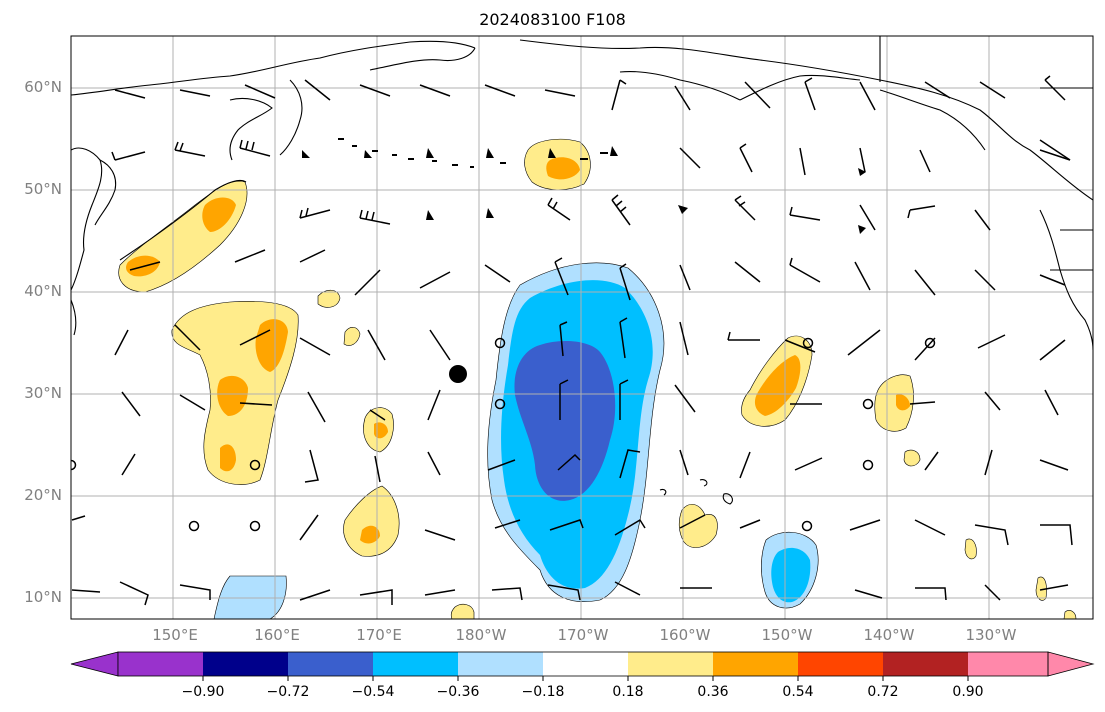 The image size is (1105, 712). I want to click on colorbar-under-arrow, so click(94, 664).